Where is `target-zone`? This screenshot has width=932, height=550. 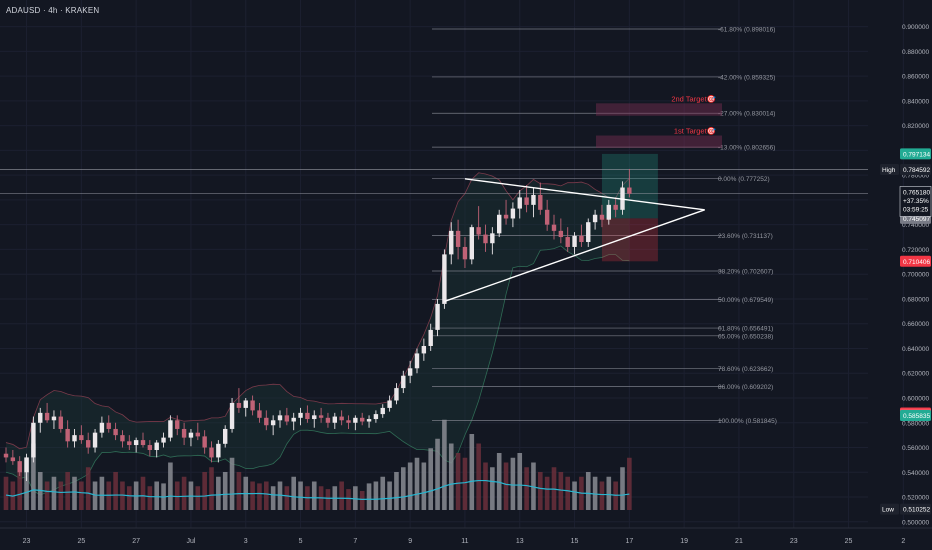
target-zone is located at coordinates (659, 109).